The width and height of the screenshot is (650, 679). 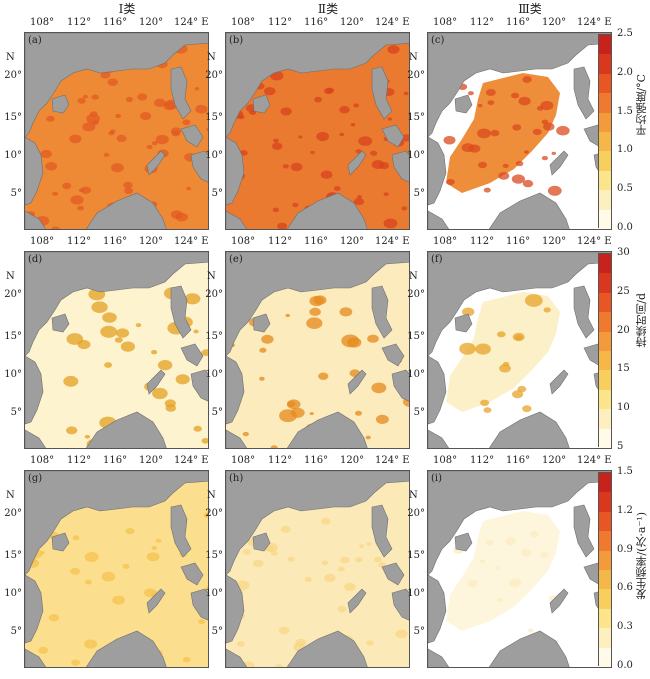 What do you see at coordinates (623, 252) in the screenshot?
I see `colorbar-tick: 30` at bounding box center [623, 252].